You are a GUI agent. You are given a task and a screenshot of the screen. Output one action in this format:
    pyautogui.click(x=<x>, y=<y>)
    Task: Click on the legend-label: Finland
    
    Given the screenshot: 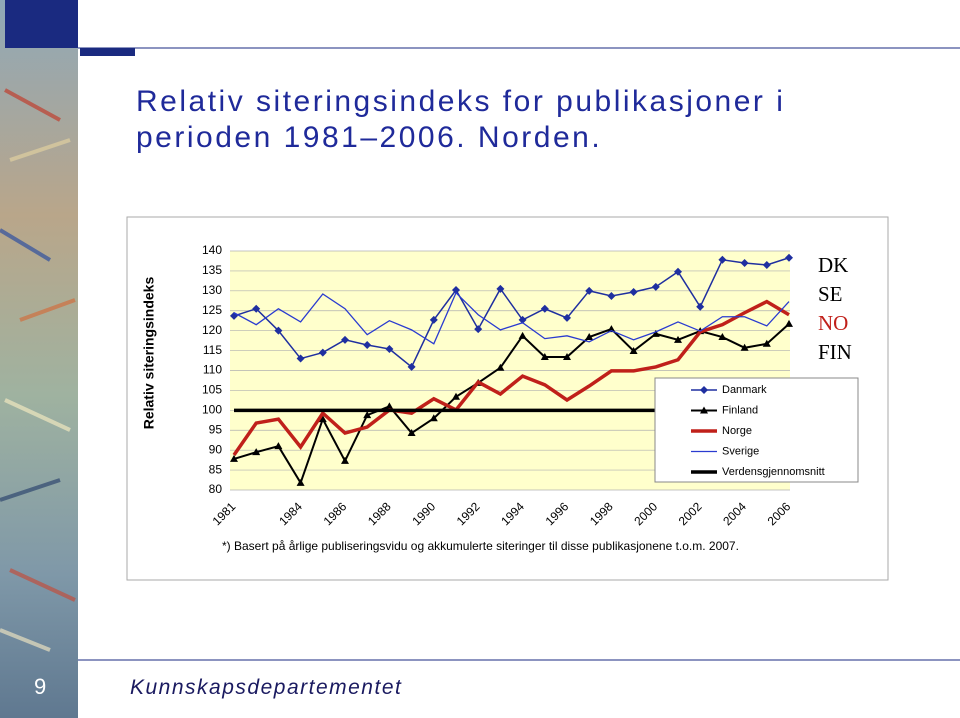 What is the action you would take?
    pyautogui.click(x=740, y=410)
    